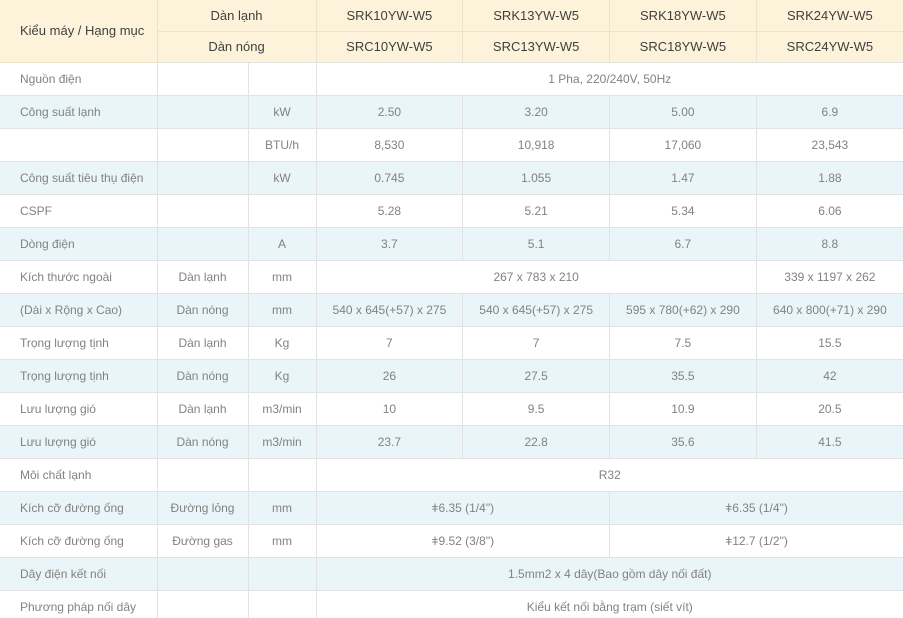  I want to click on row-sublabel-cell: Đường gas, so click(203, 541).